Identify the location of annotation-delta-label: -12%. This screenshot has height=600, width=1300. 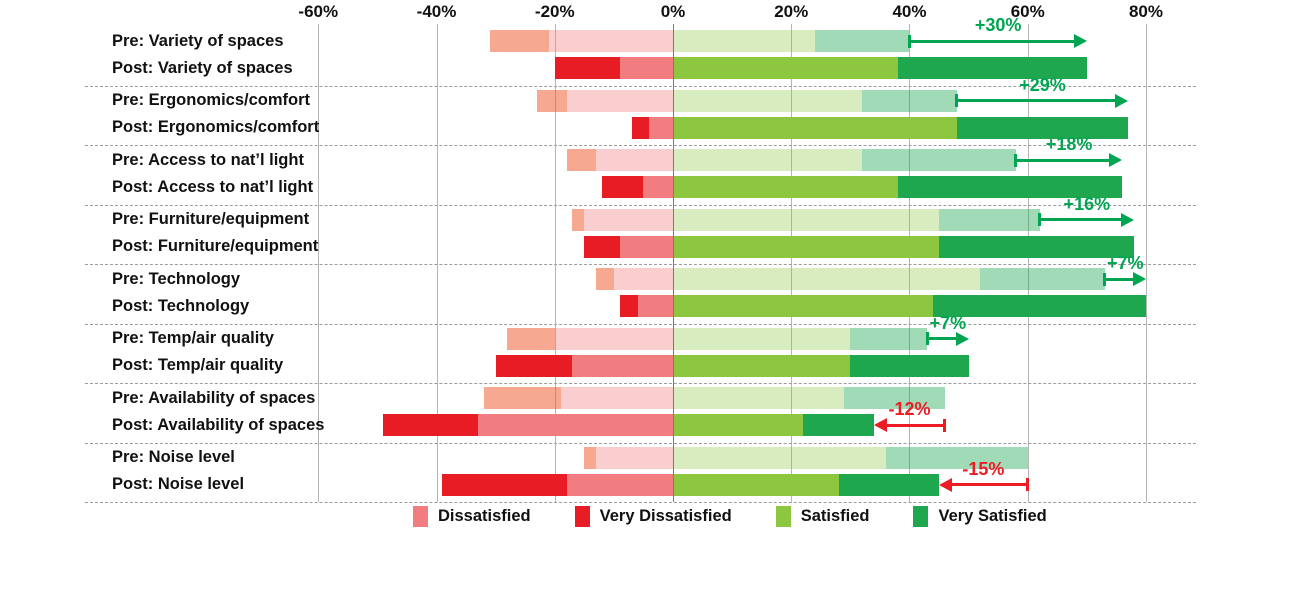
(909, 409).